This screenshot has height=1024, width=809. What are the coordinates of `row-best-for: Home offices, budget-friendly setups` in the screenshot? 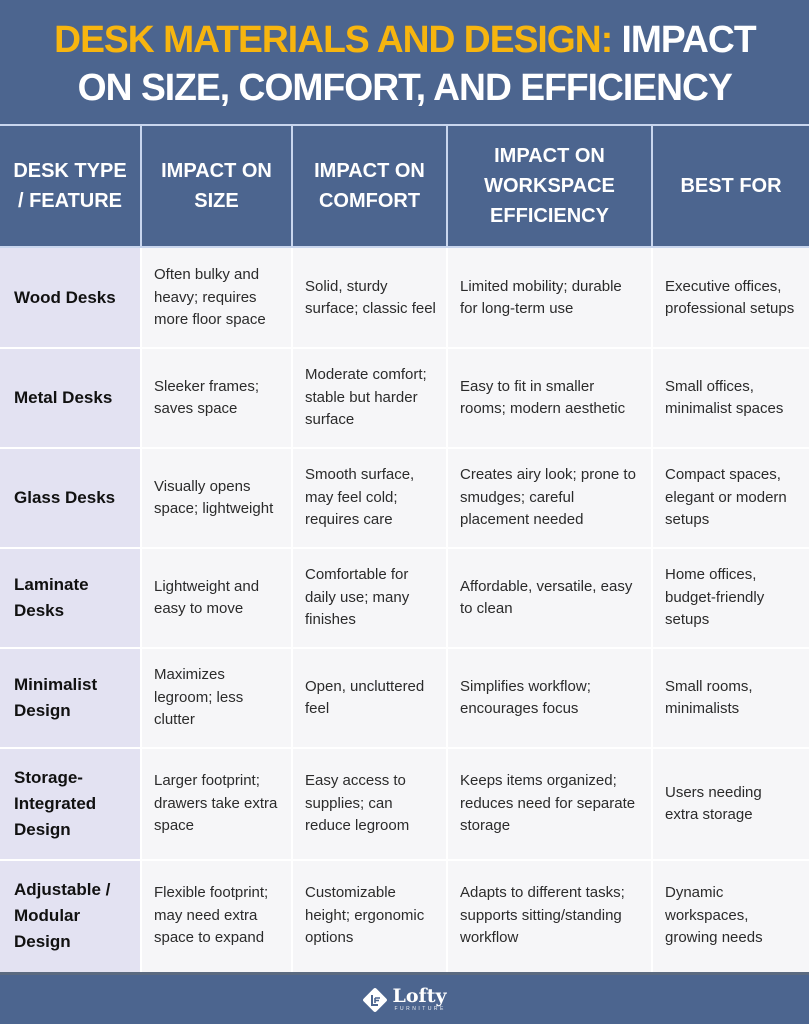 It's located at (715, 597).